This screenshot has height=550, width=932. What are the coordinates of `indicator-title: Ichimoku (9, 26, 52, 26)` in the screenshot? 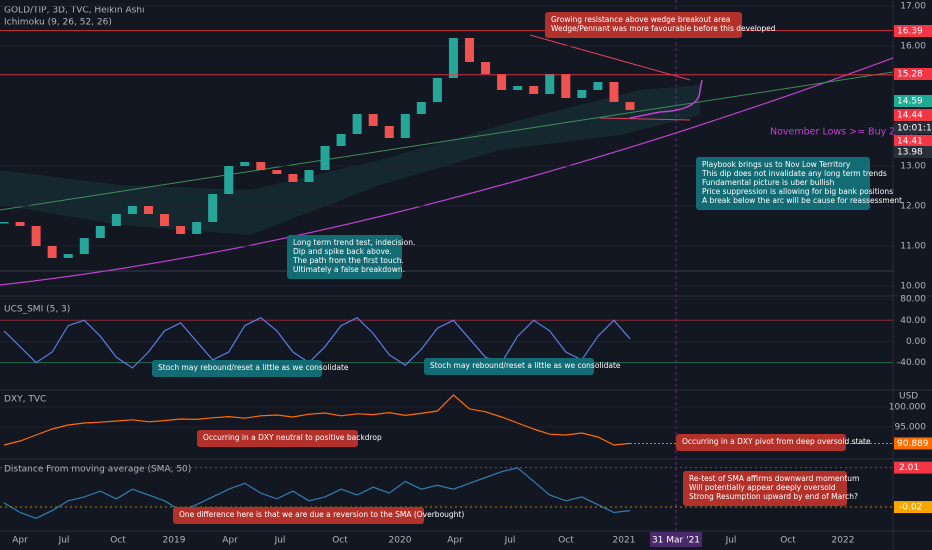 It's located at (58, 23).